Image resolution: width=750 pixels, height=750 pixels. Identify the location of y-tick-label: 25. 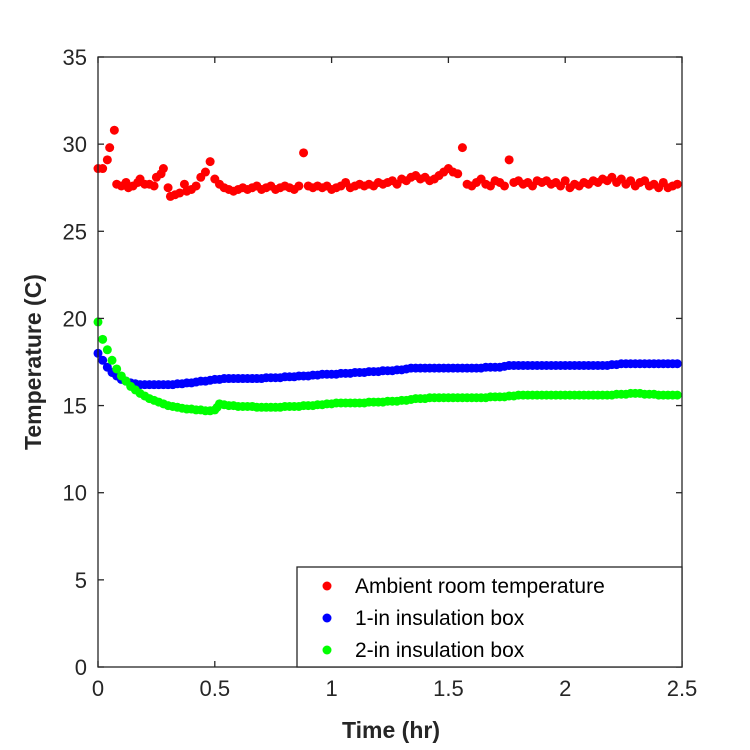
(75, 231).